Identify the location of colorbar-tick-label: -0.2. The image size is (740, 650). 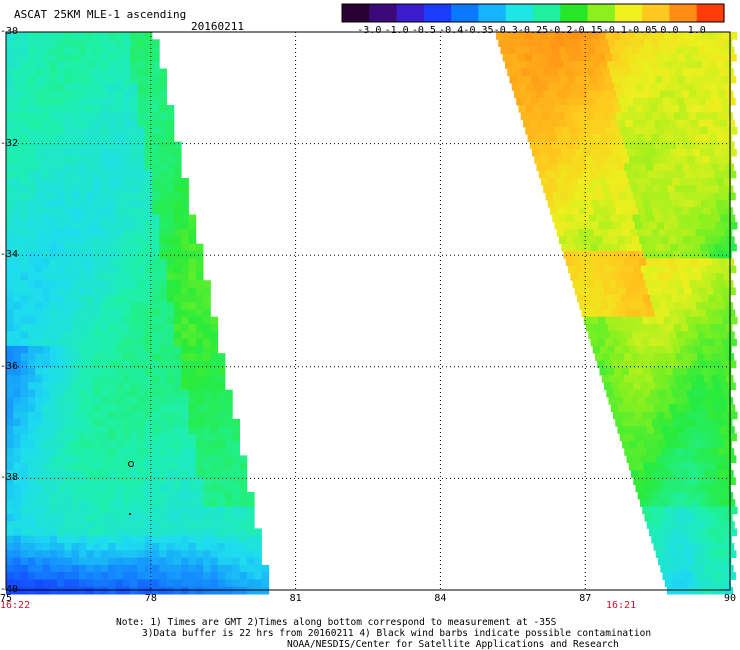
(560, 30).